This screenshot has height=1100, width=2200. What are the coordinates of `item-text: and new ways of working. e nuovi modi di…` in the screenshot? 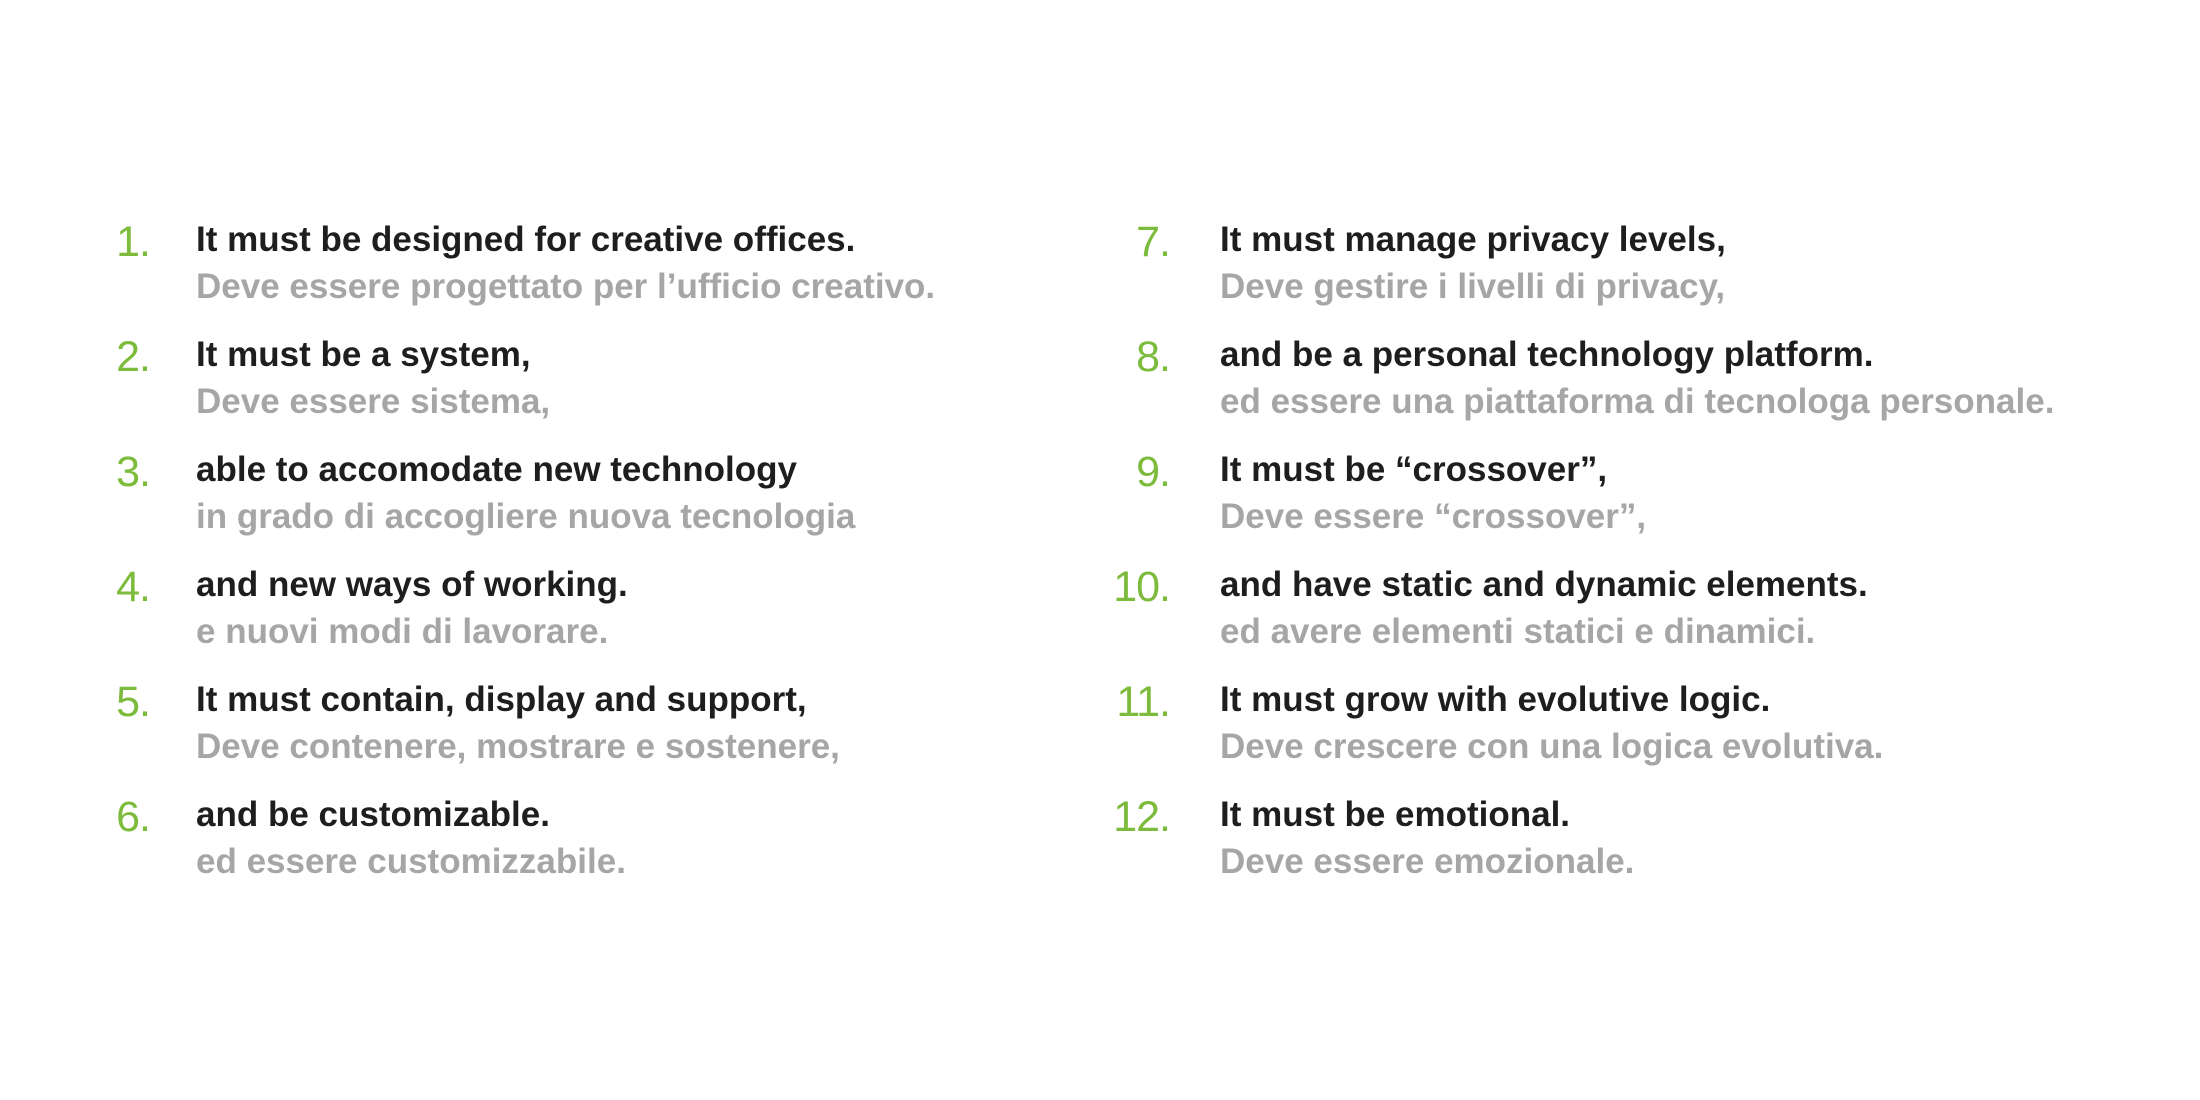 It's located at (412, 608).